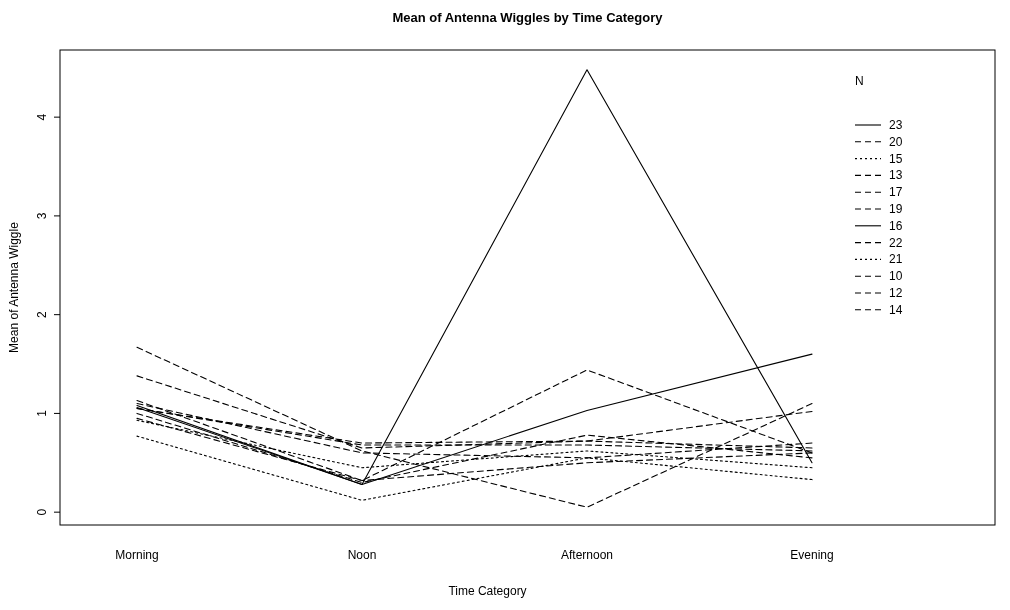  What do you see at coordinates (896, 276) in the screenshot?
I see `legend-label: 10` at bounding box center [896, 276].